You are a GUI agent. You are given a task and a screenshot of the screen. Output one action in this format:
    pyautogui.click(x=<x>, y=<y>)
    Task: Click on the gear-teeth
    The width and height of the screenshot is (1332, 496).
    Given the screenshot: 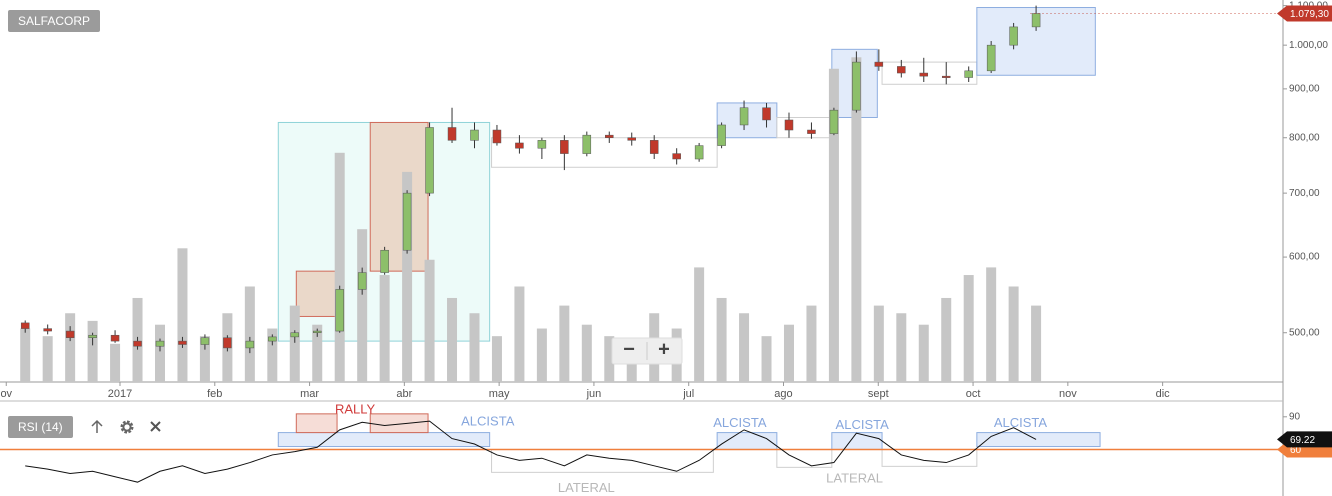 What is the action you would take?
    pyautogui.click(x=127, y=427)
    